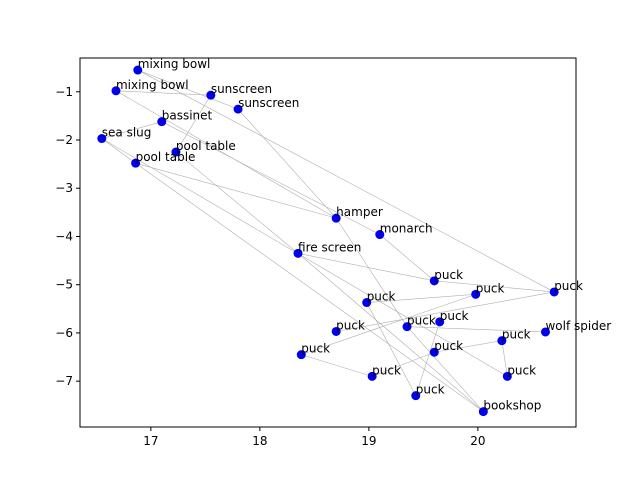 This screenshot has width=640, height=480. Describe the element at coordinates (150, 441) in the screenshot. I see `x-tick-label: 17` at that location.